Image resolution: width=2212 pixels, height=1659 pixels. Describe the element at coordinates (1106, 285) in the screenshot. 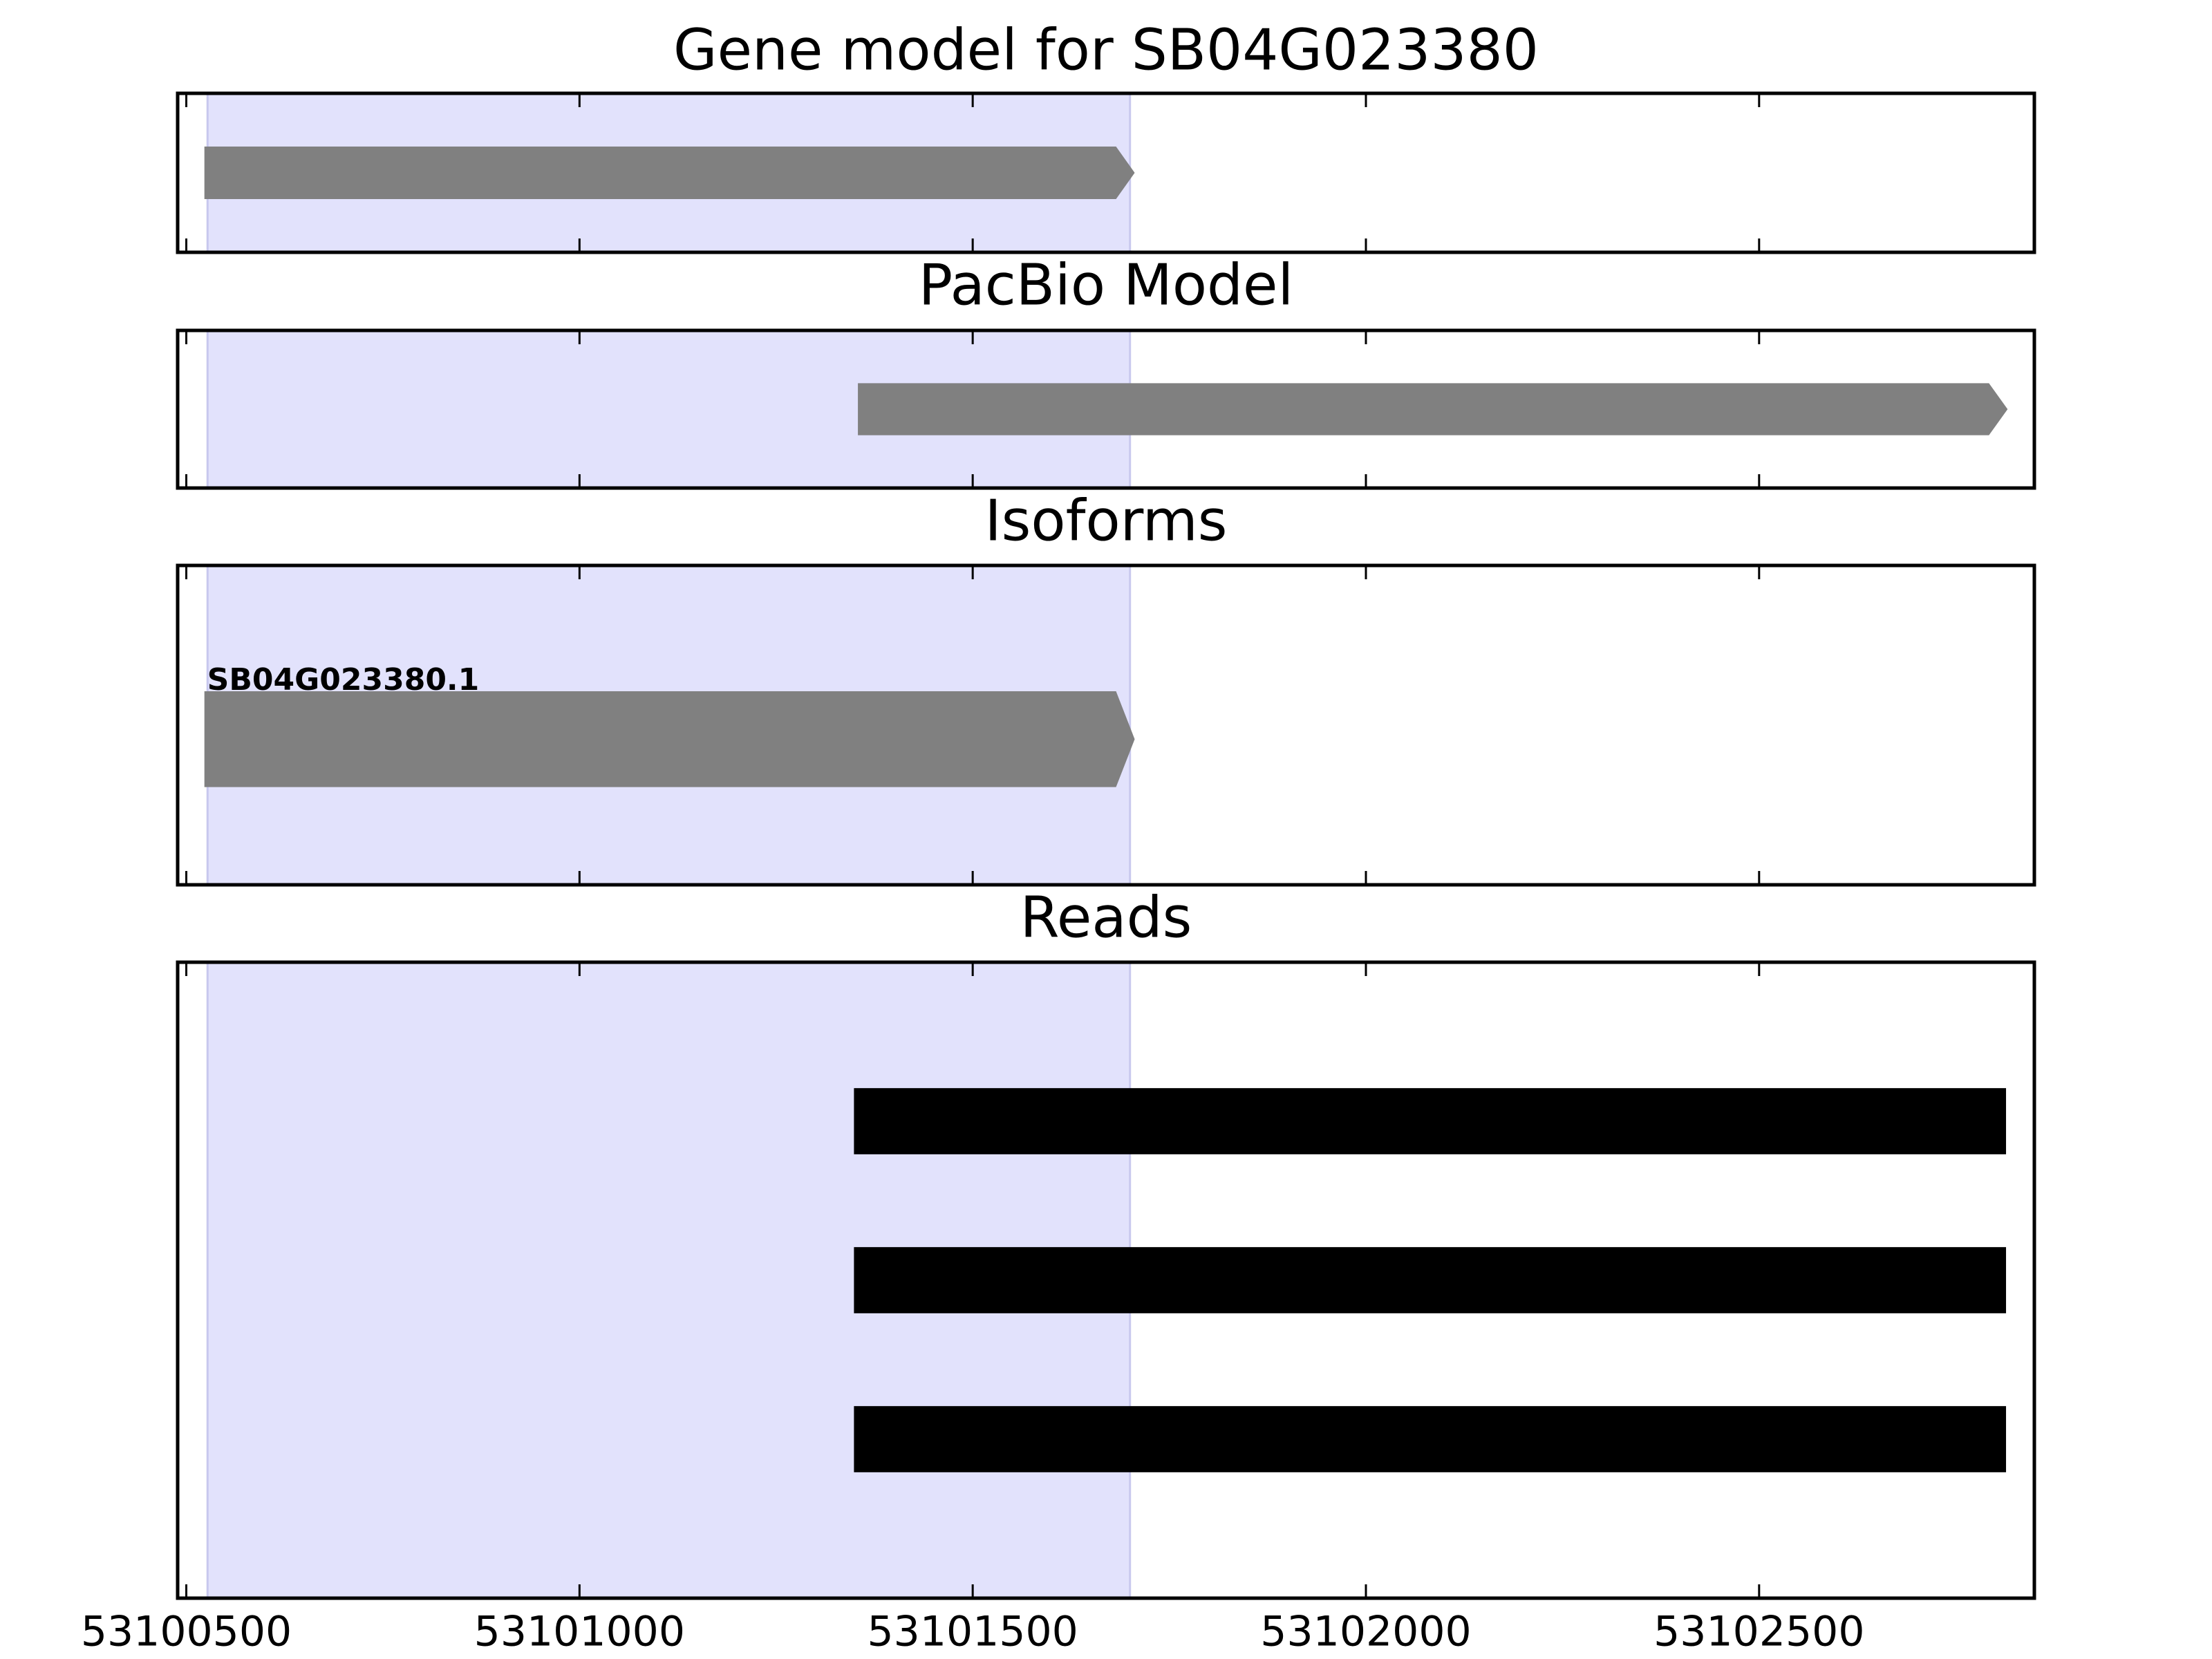

I see `panel-title: PacBio Model` at that location.